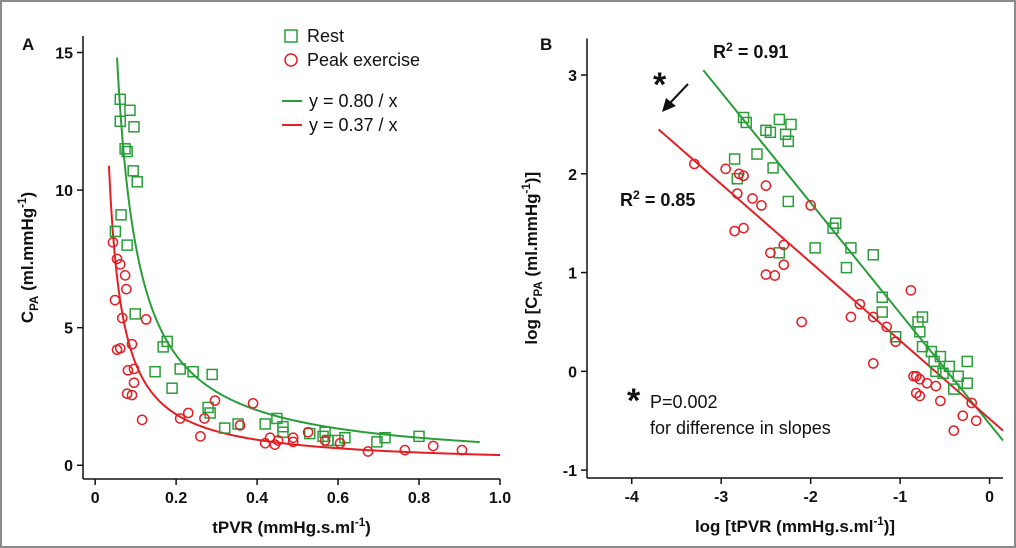  Describe the element at coordinates (784, 526) in the screenshot. I see `label-part: log [tPVR (mmHg.s.ml` at that location.